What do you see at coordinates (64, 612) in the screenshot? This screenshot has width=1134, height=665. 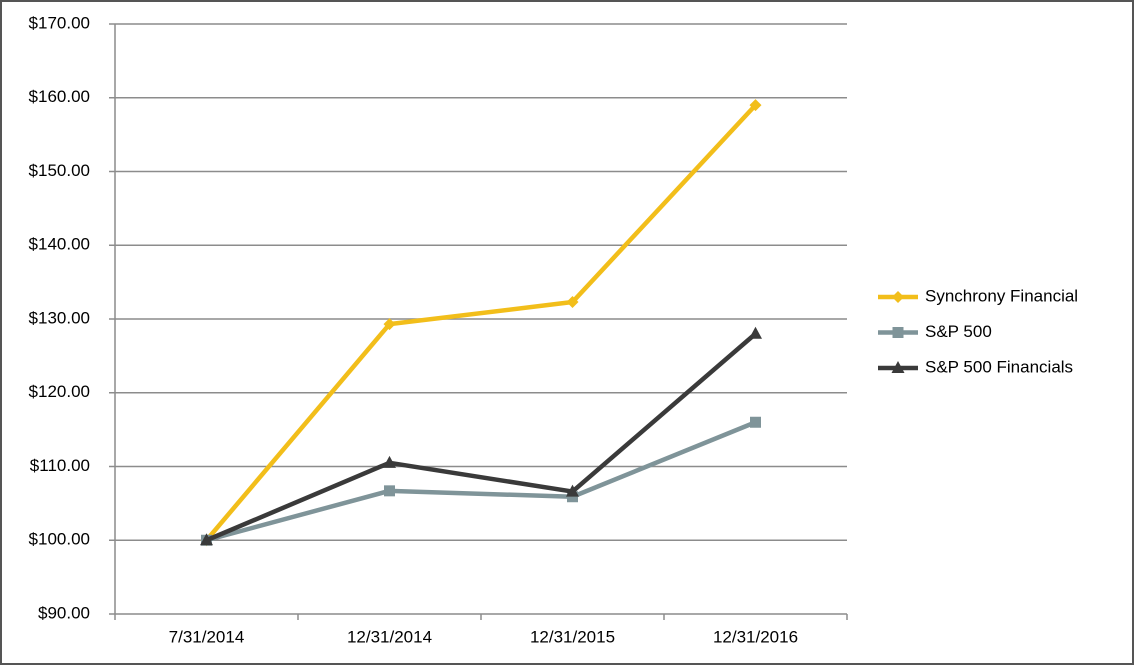 I see `y-tick-label: $90.00` at bounding box center [64, 612].